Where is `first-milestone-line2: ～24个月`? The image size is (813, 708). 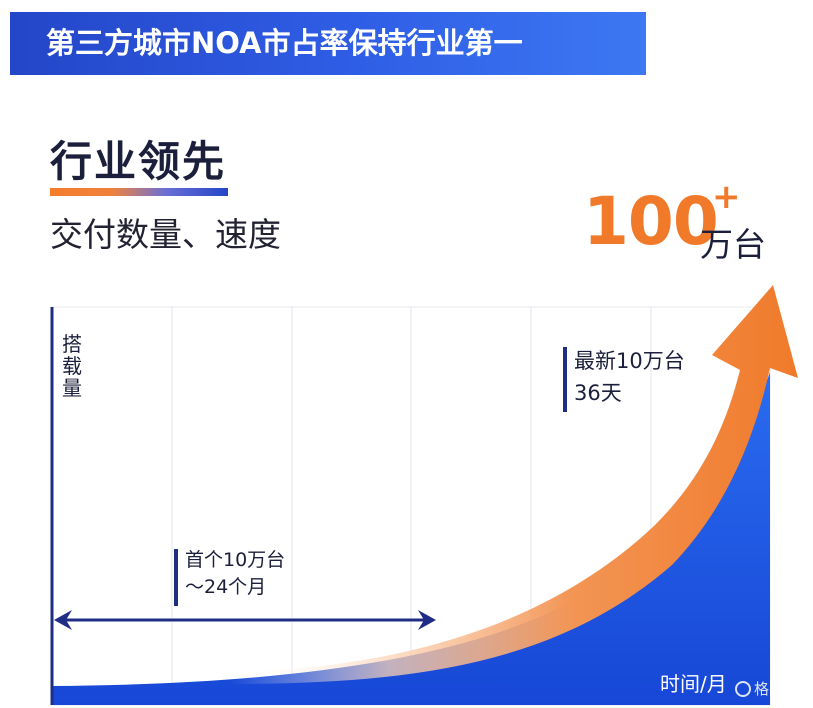 first-milestone-line2: ～24个月 is located at coordinates (226, 587).